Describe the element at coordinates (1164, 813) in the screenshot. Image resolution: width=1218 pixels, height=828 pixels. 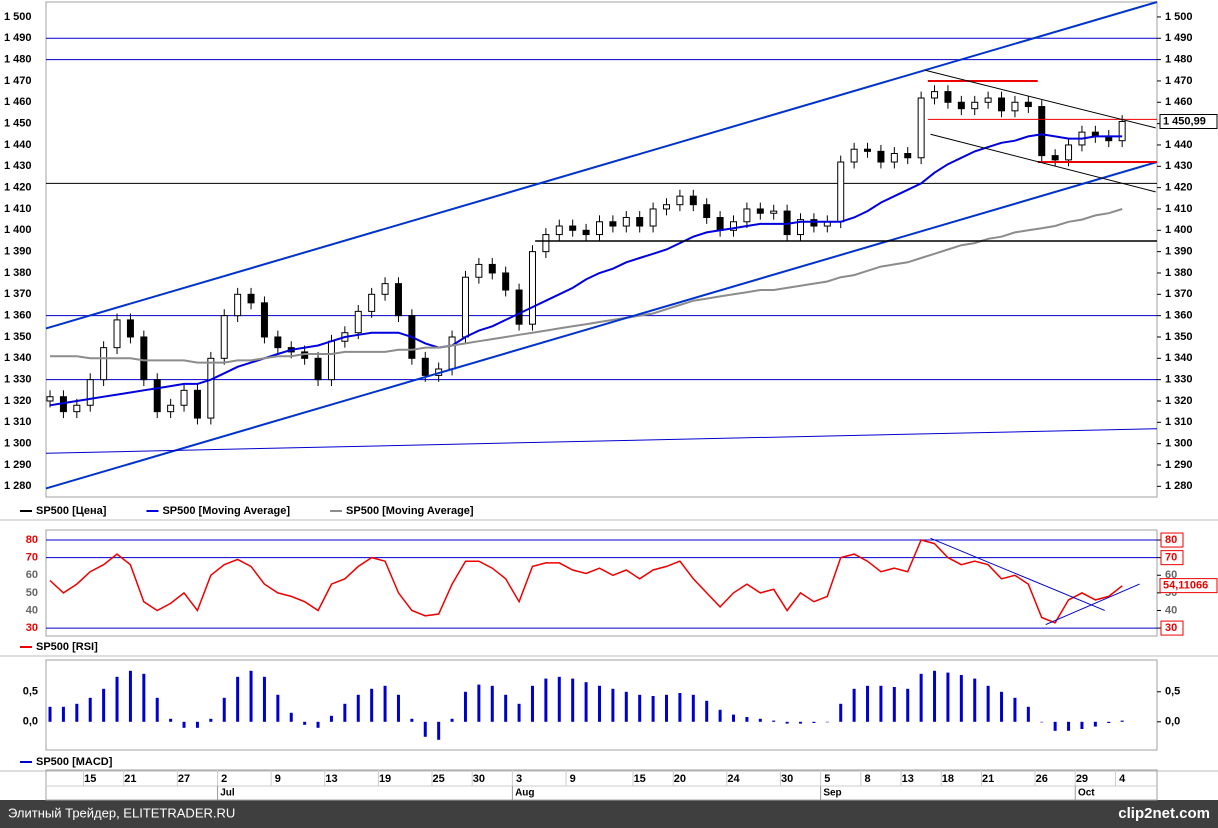
I see `footer-logo: clip2net.com` at that location.